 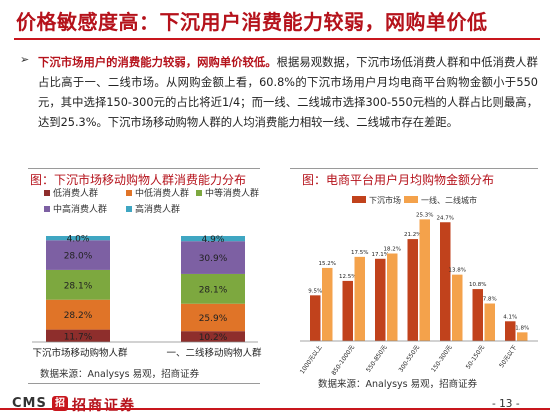 I want to click on segment-label: 10.2%, so click(x=213, y=338).